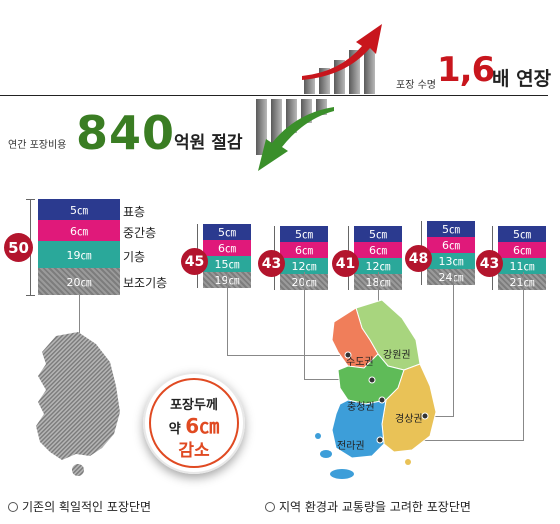 The image size is (560, 524). I want to click on layer-subbase: 20㎝, so click(79, 281).